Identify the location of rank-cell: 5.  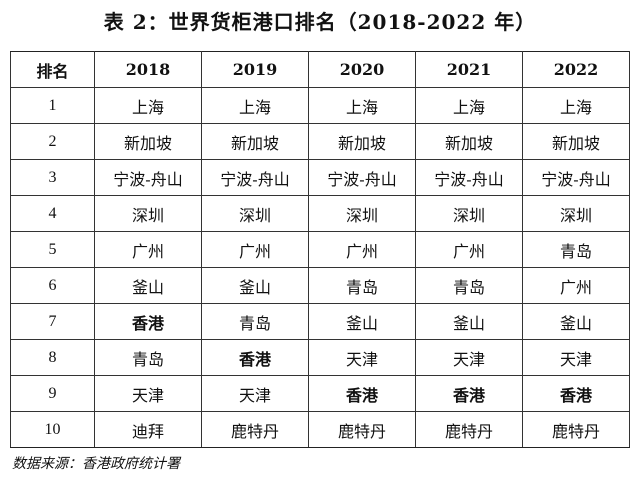
(52, 249).